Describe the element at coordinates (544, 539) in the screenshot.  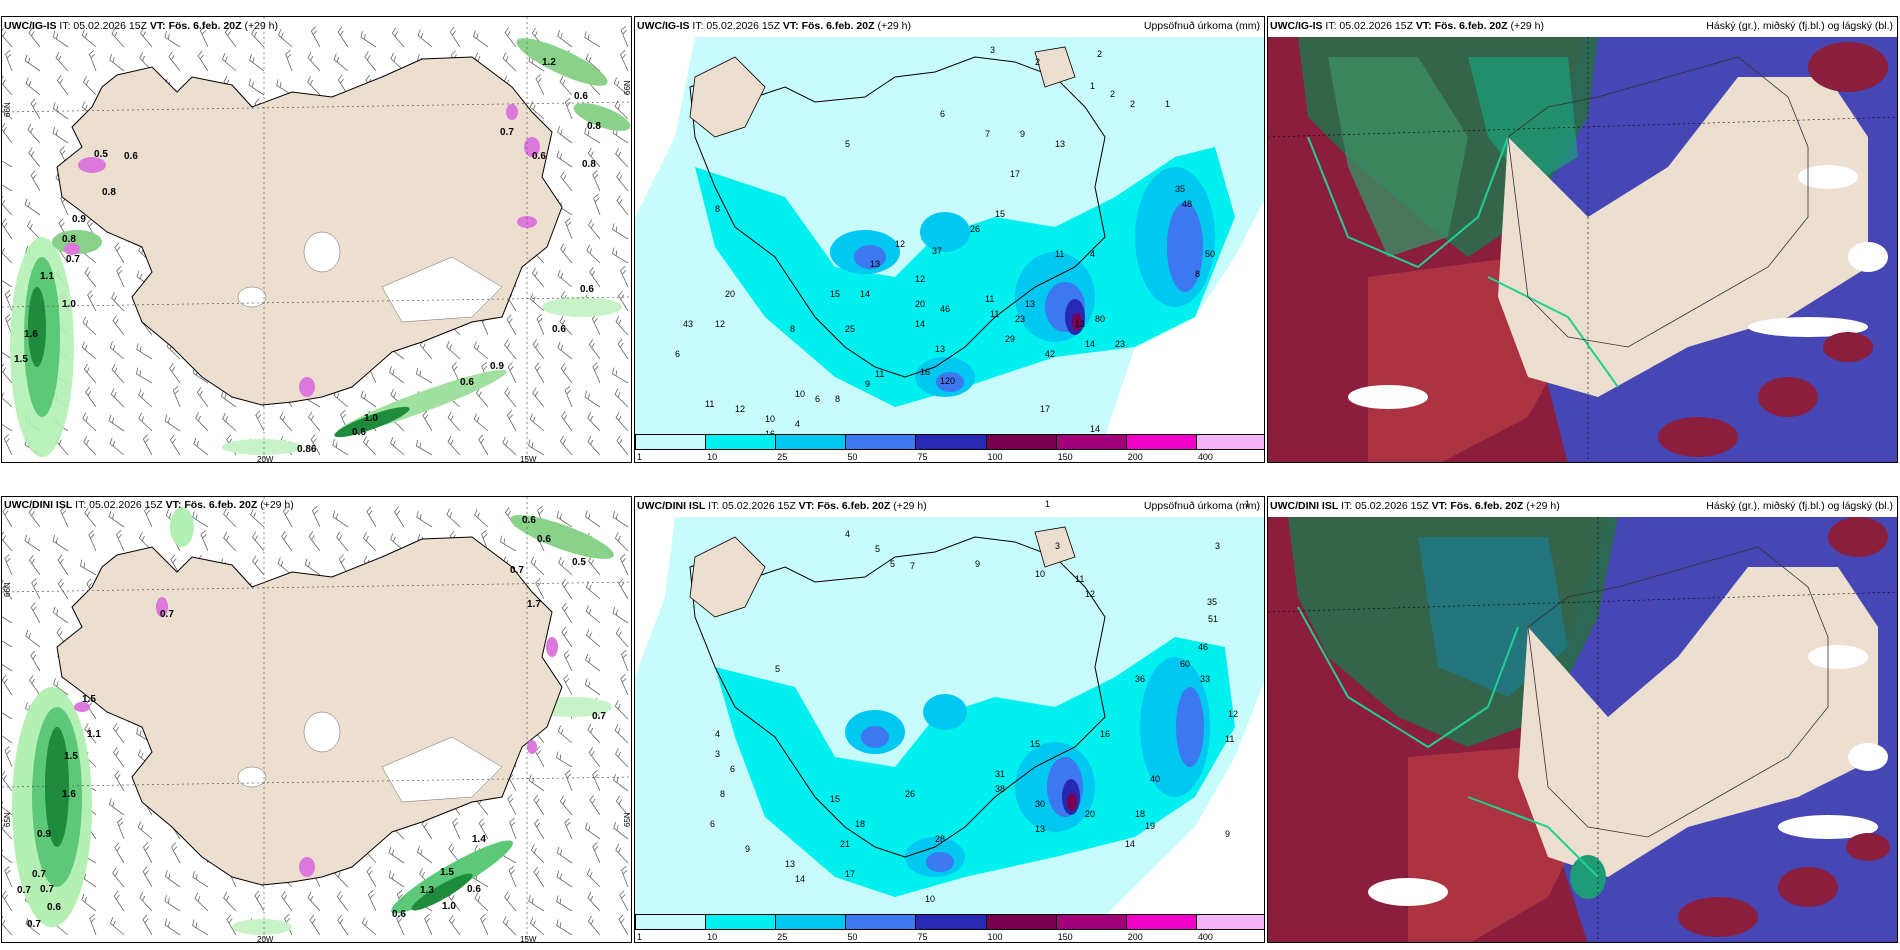
I see `map-value: 0.6` at that location.